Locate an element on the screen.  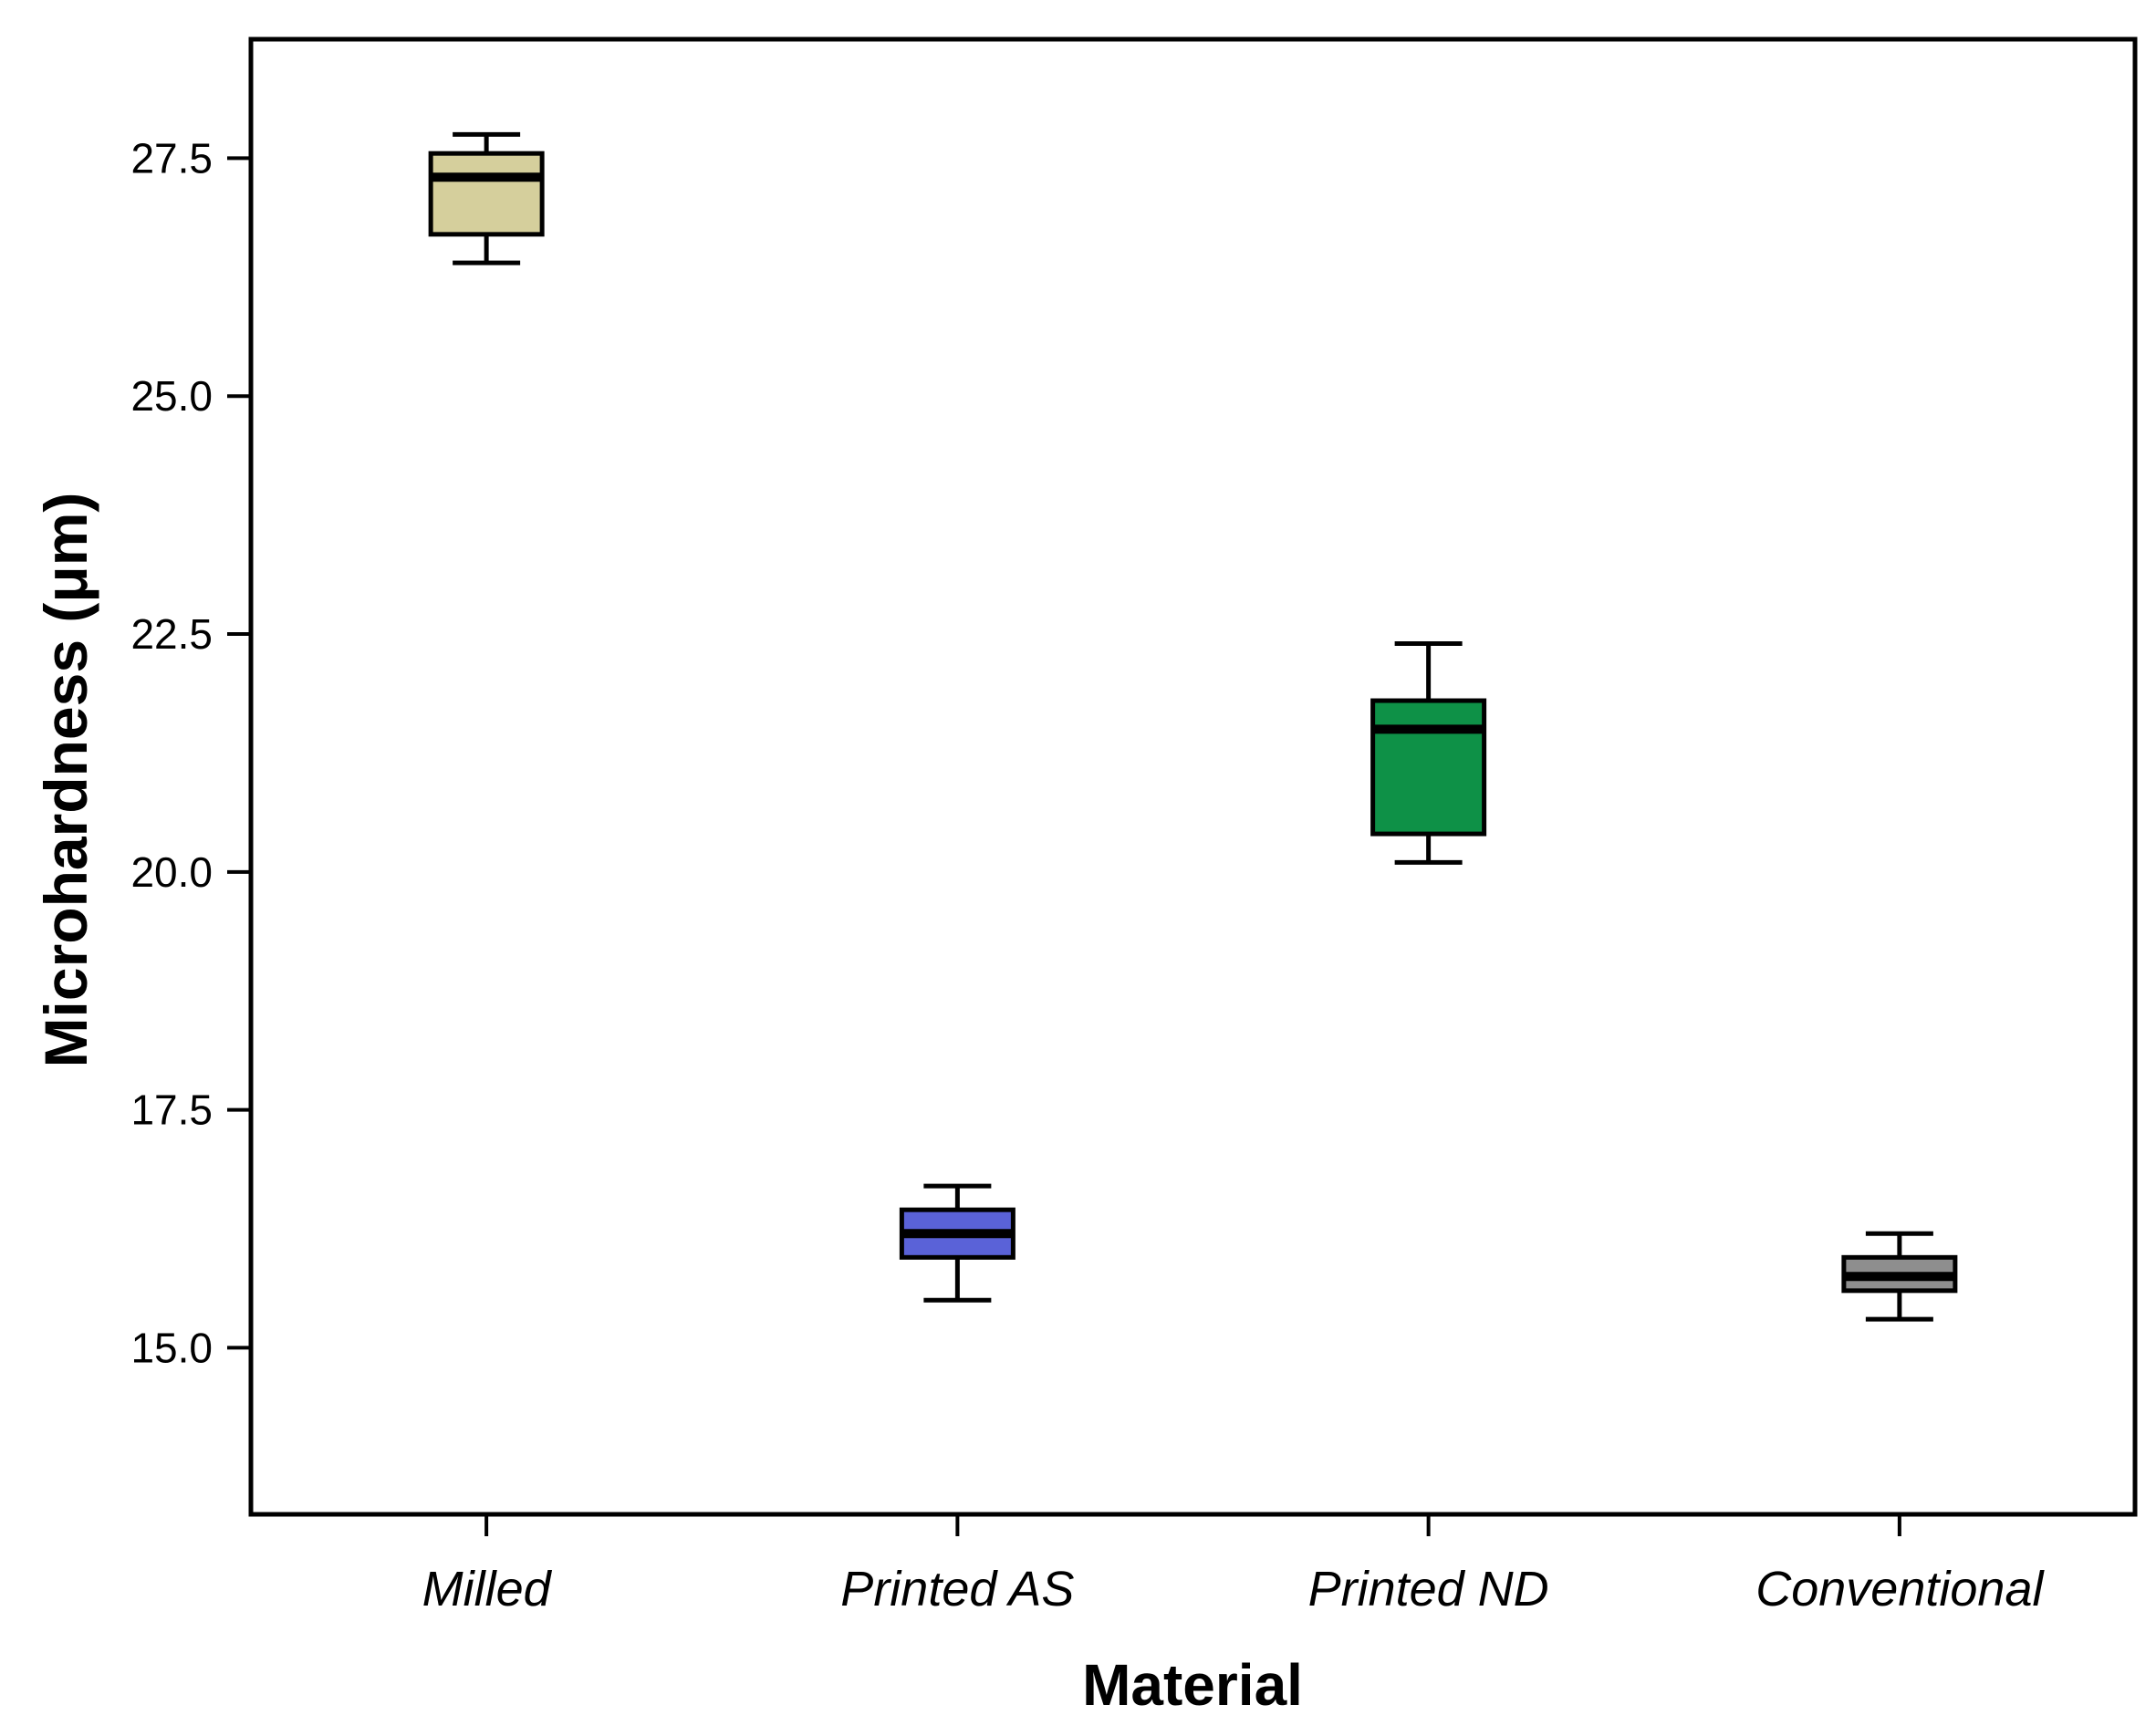
y-tick-label: 15.0 is located at coordinates (171, 1347).